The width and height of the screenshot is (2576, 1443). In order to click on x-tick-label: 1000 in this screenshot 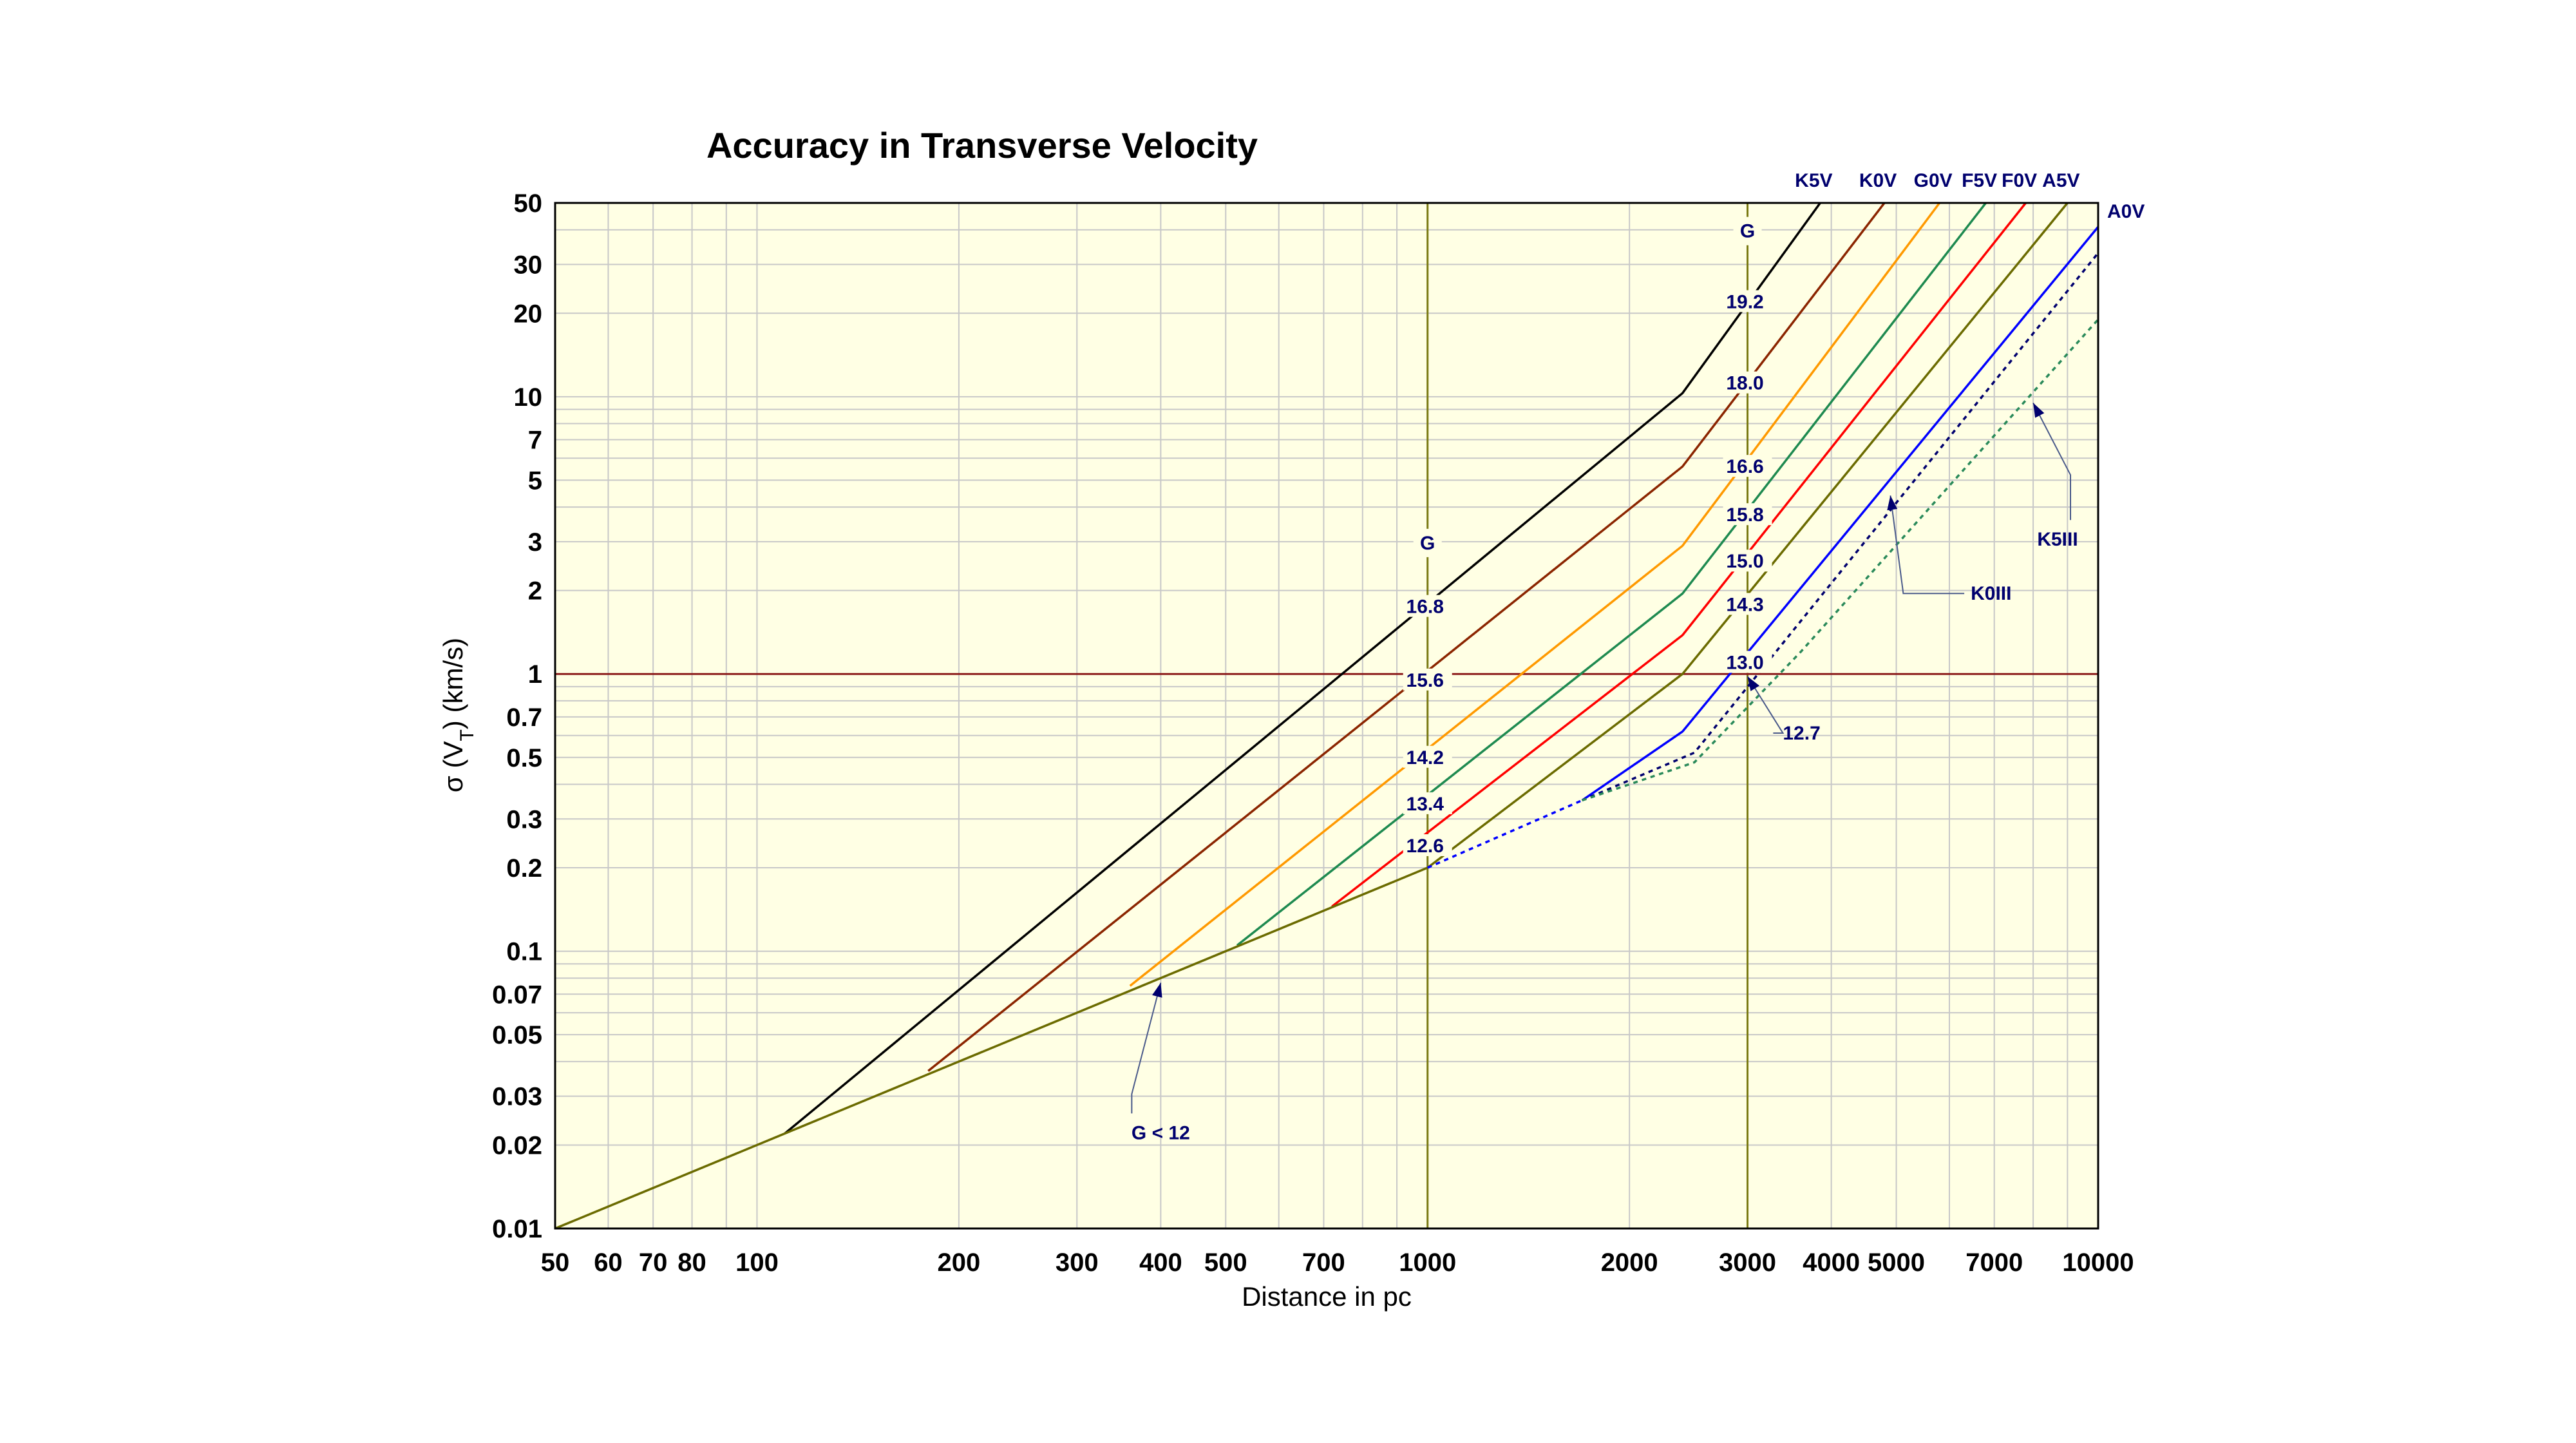, I will do `click(1428, 1262)`.